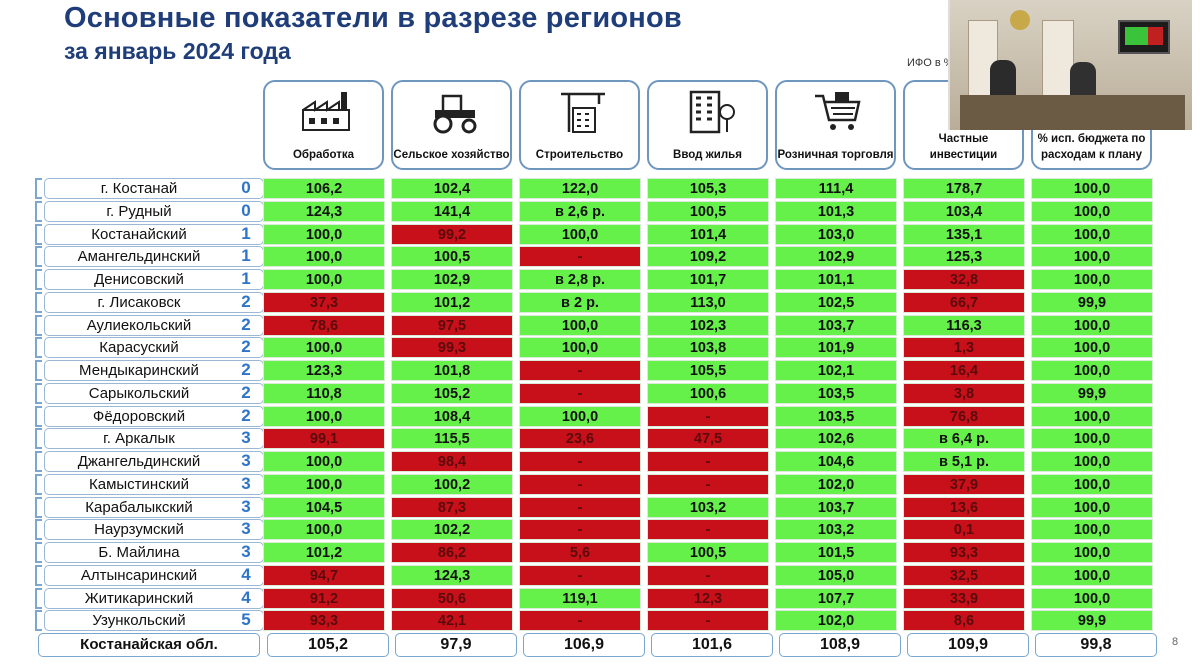 The width and height of the screenshot is (1200, 666). Describe the element at coordinates (452, 234) in the screenshot. I see `value-cell: 99,2` at that location.